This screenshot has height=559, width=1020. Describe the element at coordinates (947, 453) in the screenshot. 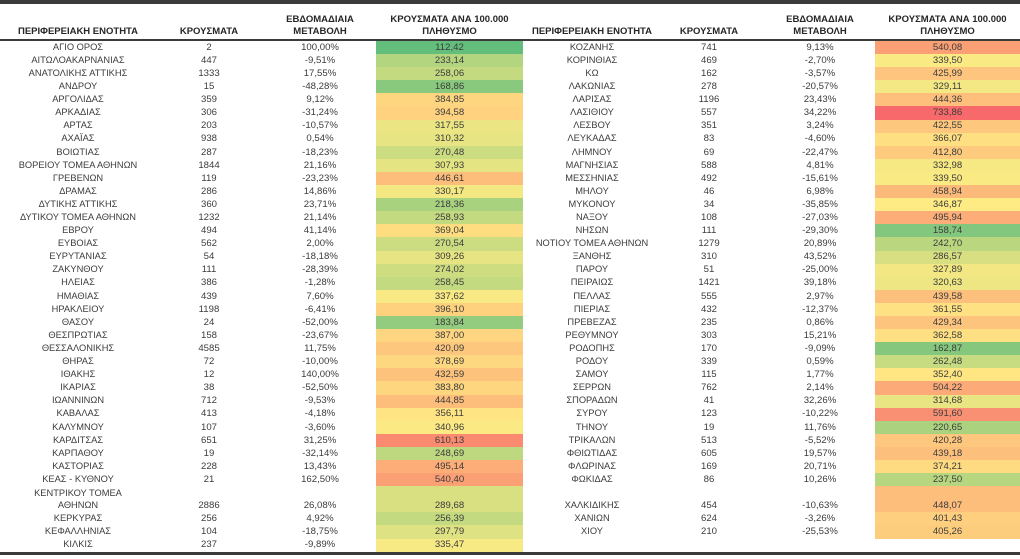

I see `cases-per-100k-cell: 439,18` at that location.